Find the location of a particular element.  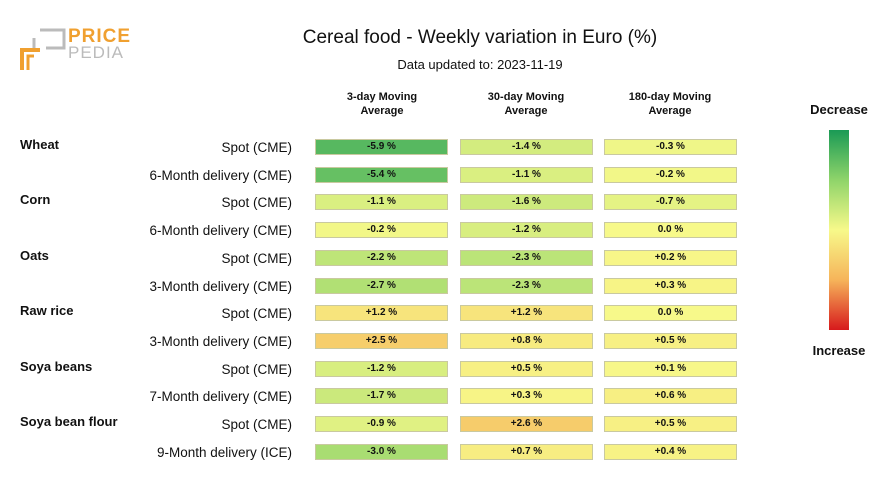

logo-price-text: PRICE is located at coordinates (100, 36).